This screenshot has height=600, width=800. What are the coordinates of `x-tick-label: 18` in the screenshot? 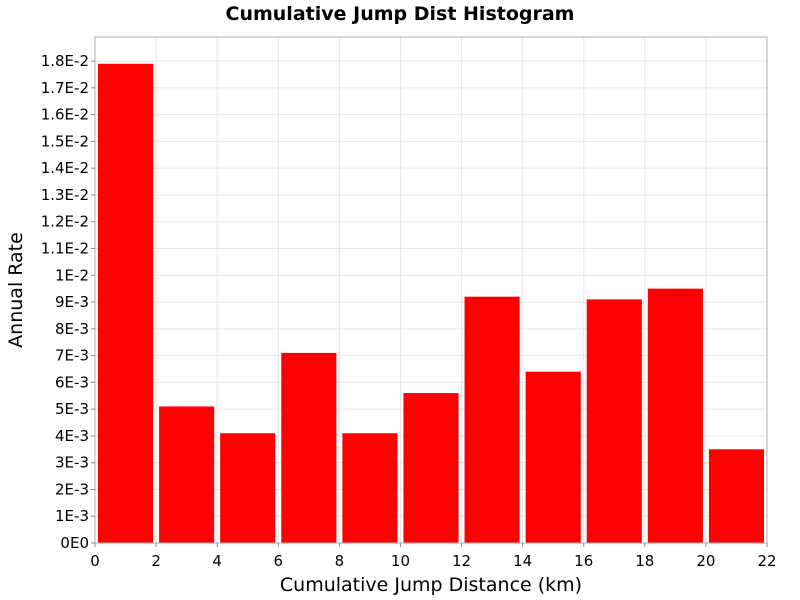 It's located at (644, 561).